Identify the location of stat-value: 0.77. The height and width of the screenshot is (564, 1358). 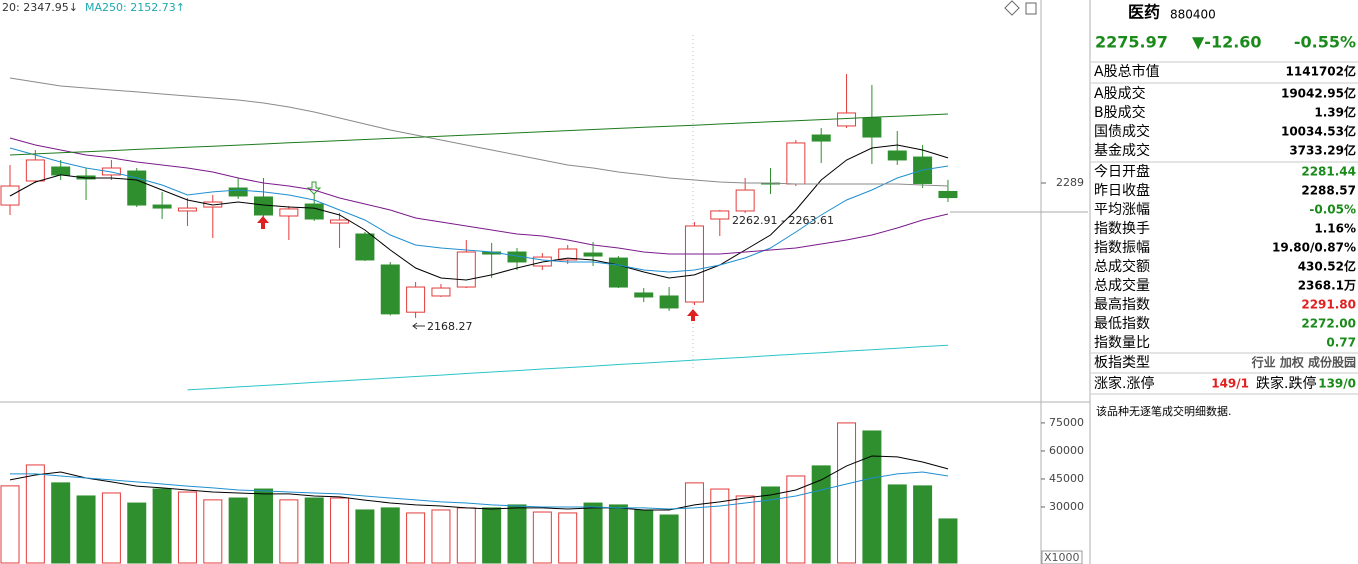
(1341, 343).